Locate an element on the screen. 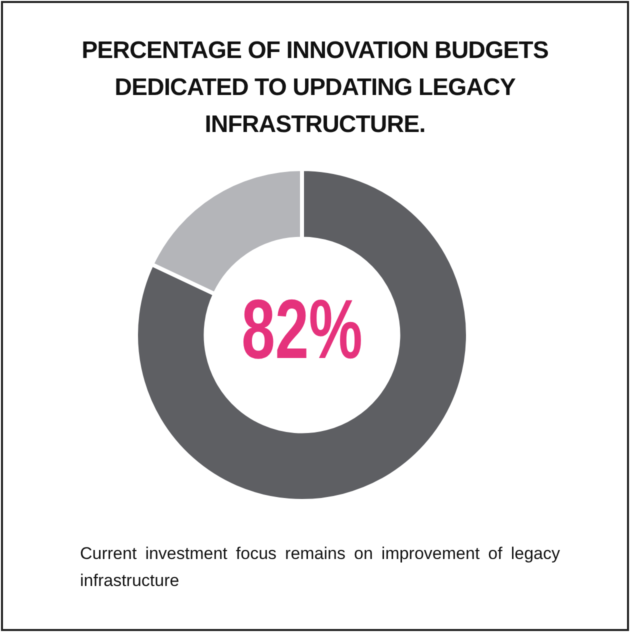  data-label: 82% is located at coordinates (302, 329).